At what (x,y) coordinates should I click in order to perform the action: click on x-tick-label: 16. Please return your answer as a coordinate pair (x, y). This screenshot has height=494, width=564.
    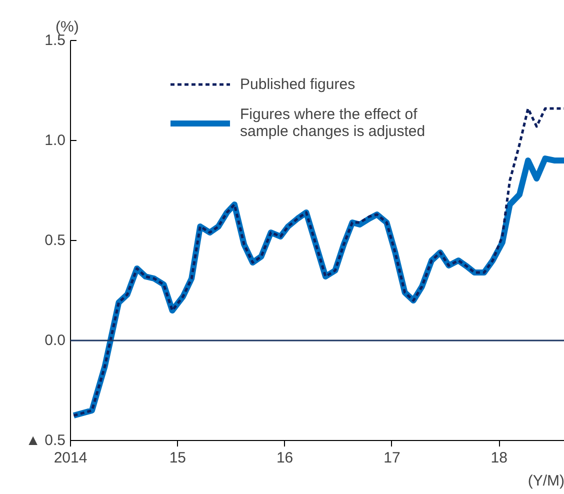
    Looking at the image, I should click on (285, 458).